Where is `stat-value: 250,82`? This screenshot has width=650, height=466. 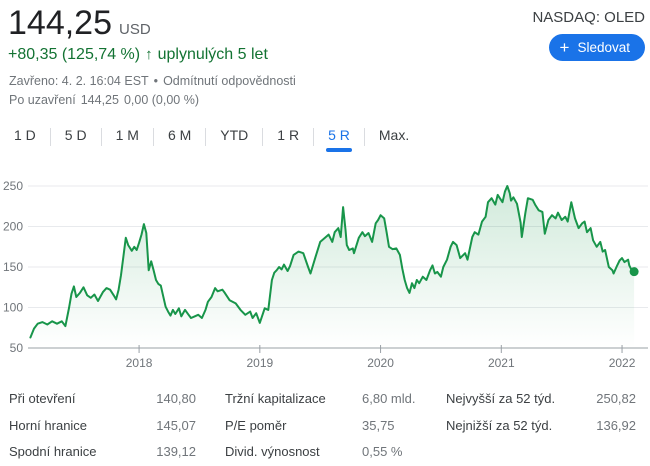
stat-value: 250,82 is located at coordinates (616, 398).